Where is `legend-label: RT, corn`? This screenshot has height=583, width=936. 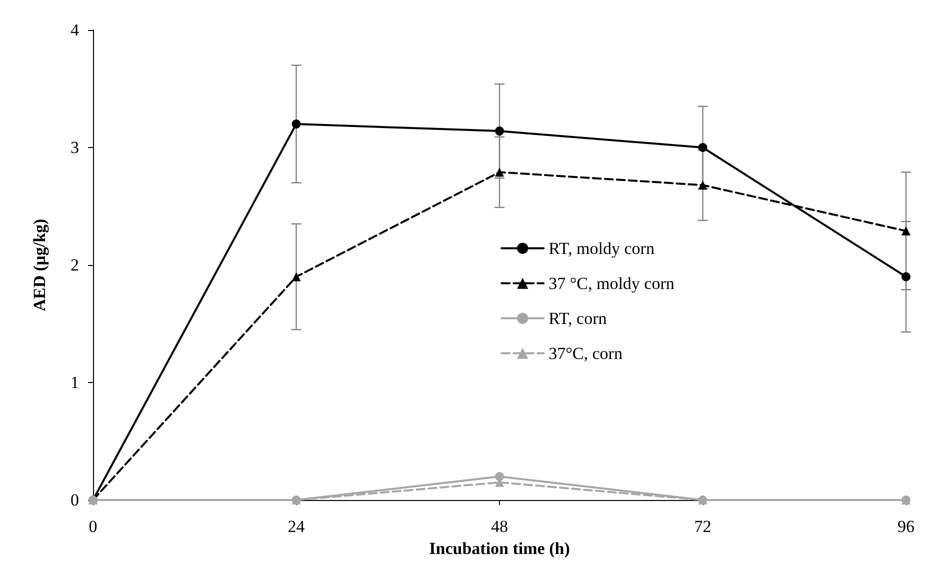
legend-label: RT, corn is located at coordinates (578, 318).